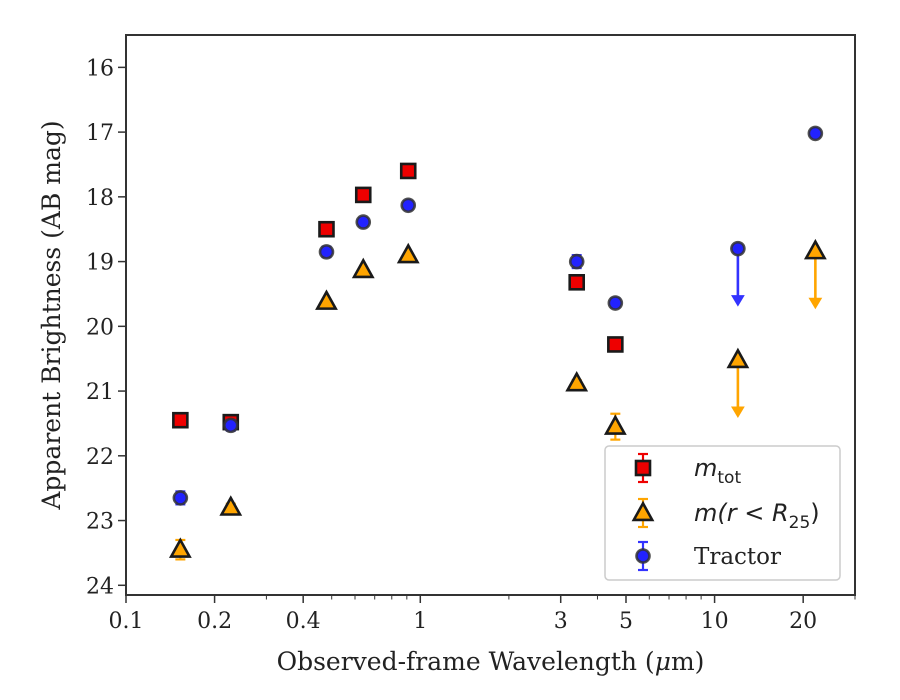  What do you see at coordinates (800, 523) in the screenshot?
I see `legend-label-sub: 25` at bounding box center [800, 523].